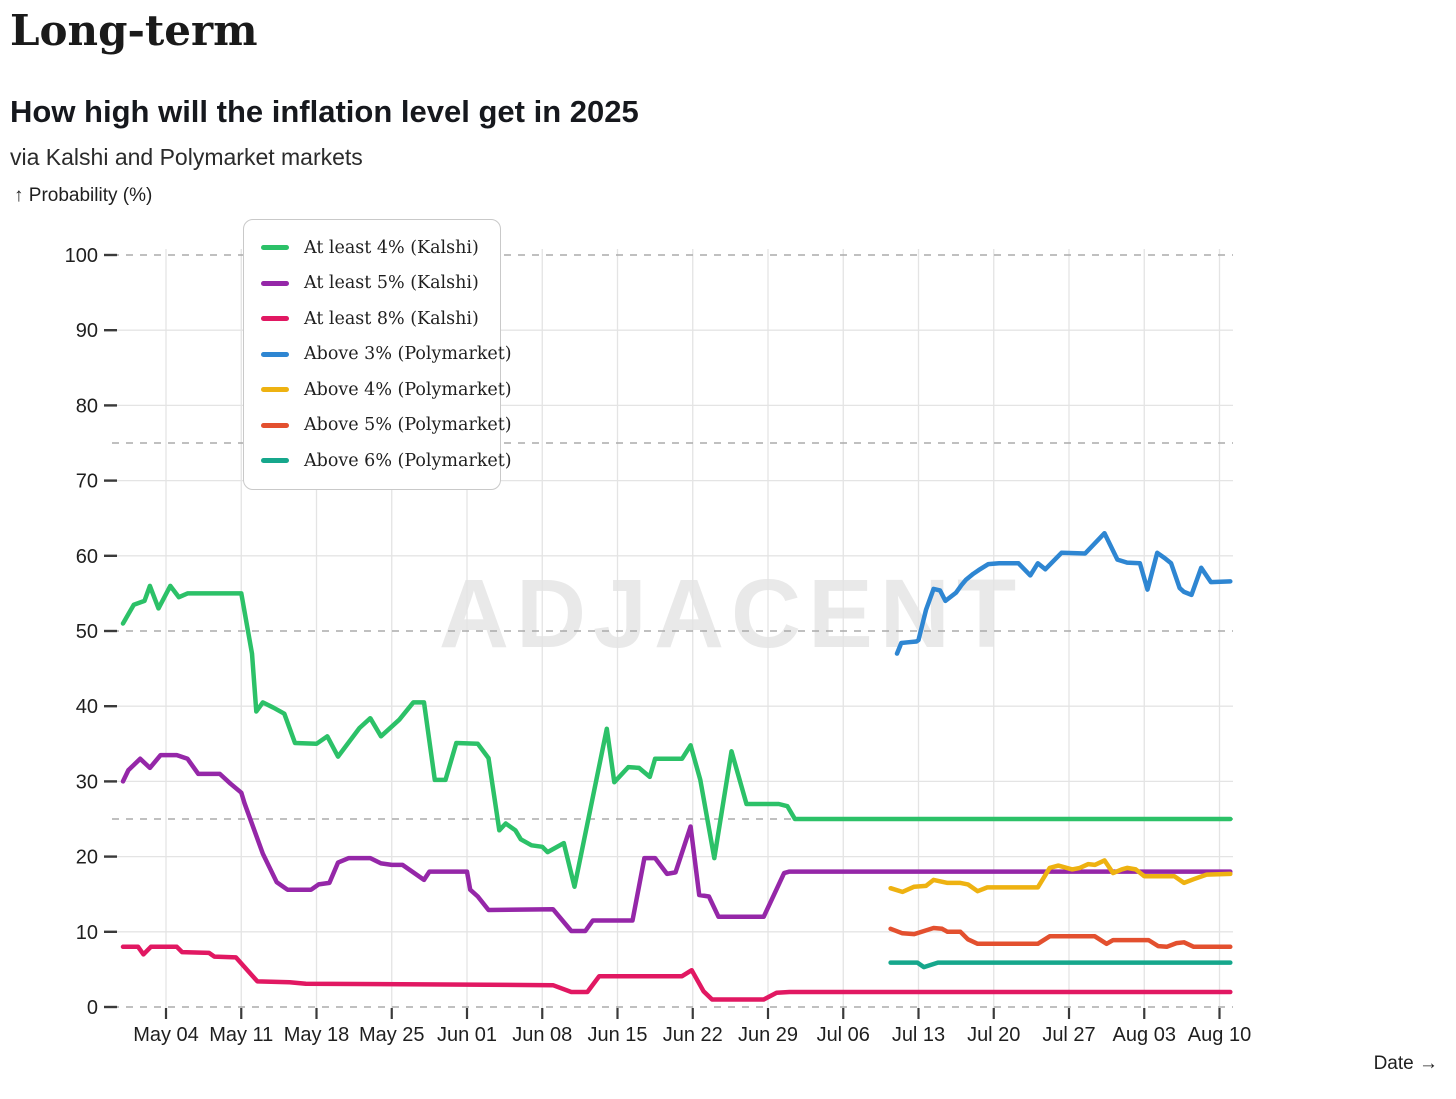 The image size is (1456, 1099). Describe the element at coordinates (87, 858) in the screenshot. I see `y-tick-label: 20` at that location.